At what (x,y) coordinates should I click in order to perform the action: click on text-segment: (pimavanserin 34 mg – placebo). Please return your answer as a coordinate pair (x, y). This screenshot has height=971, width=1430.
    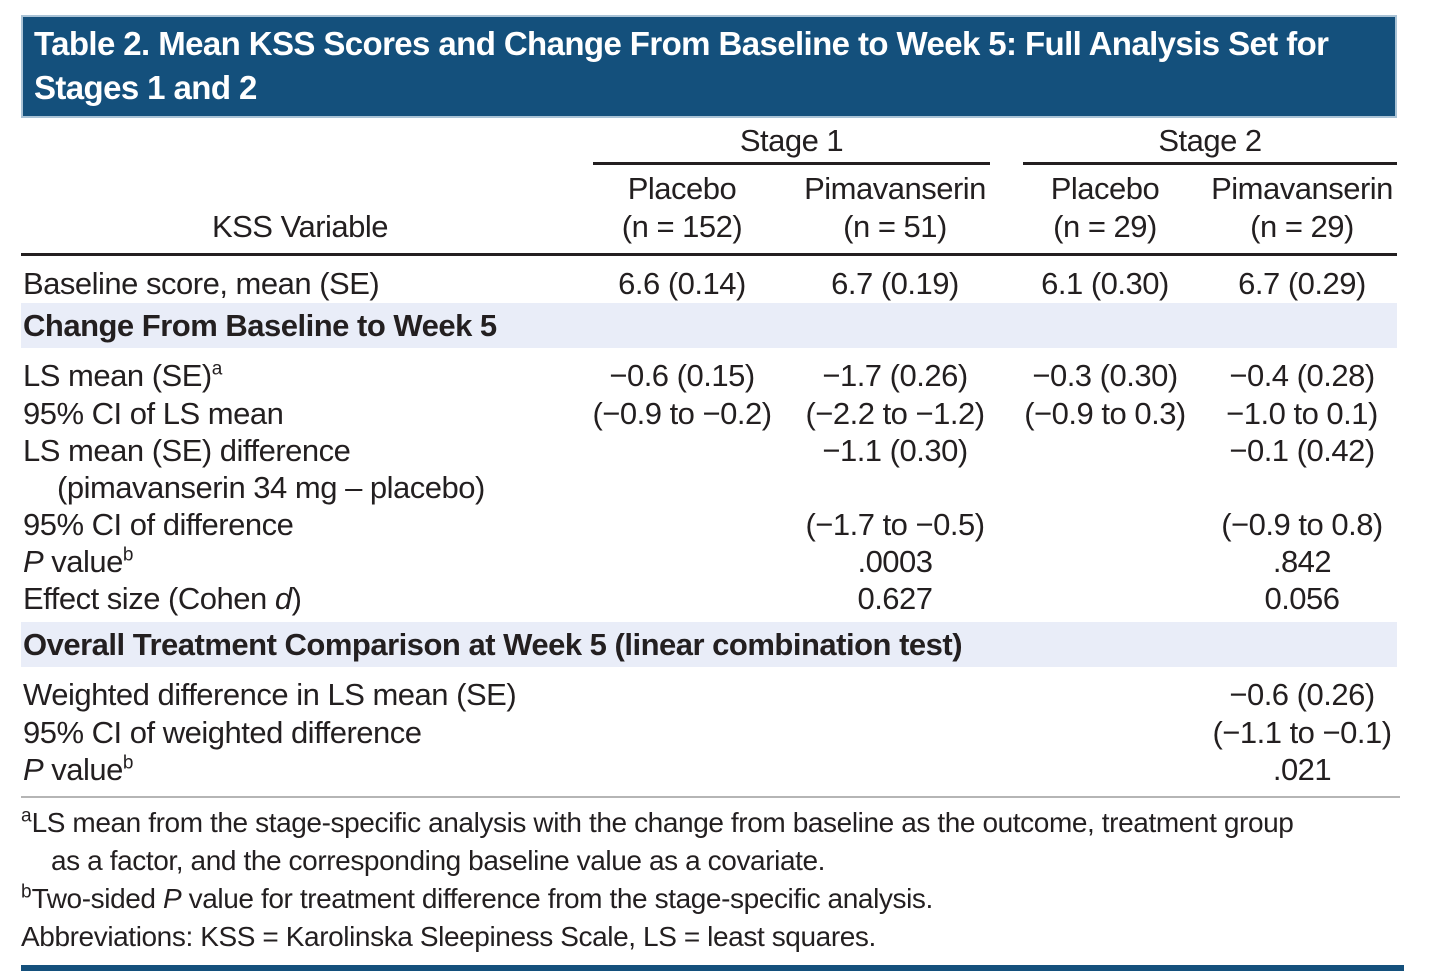
    Looking at the image, I should click on (271, 487).